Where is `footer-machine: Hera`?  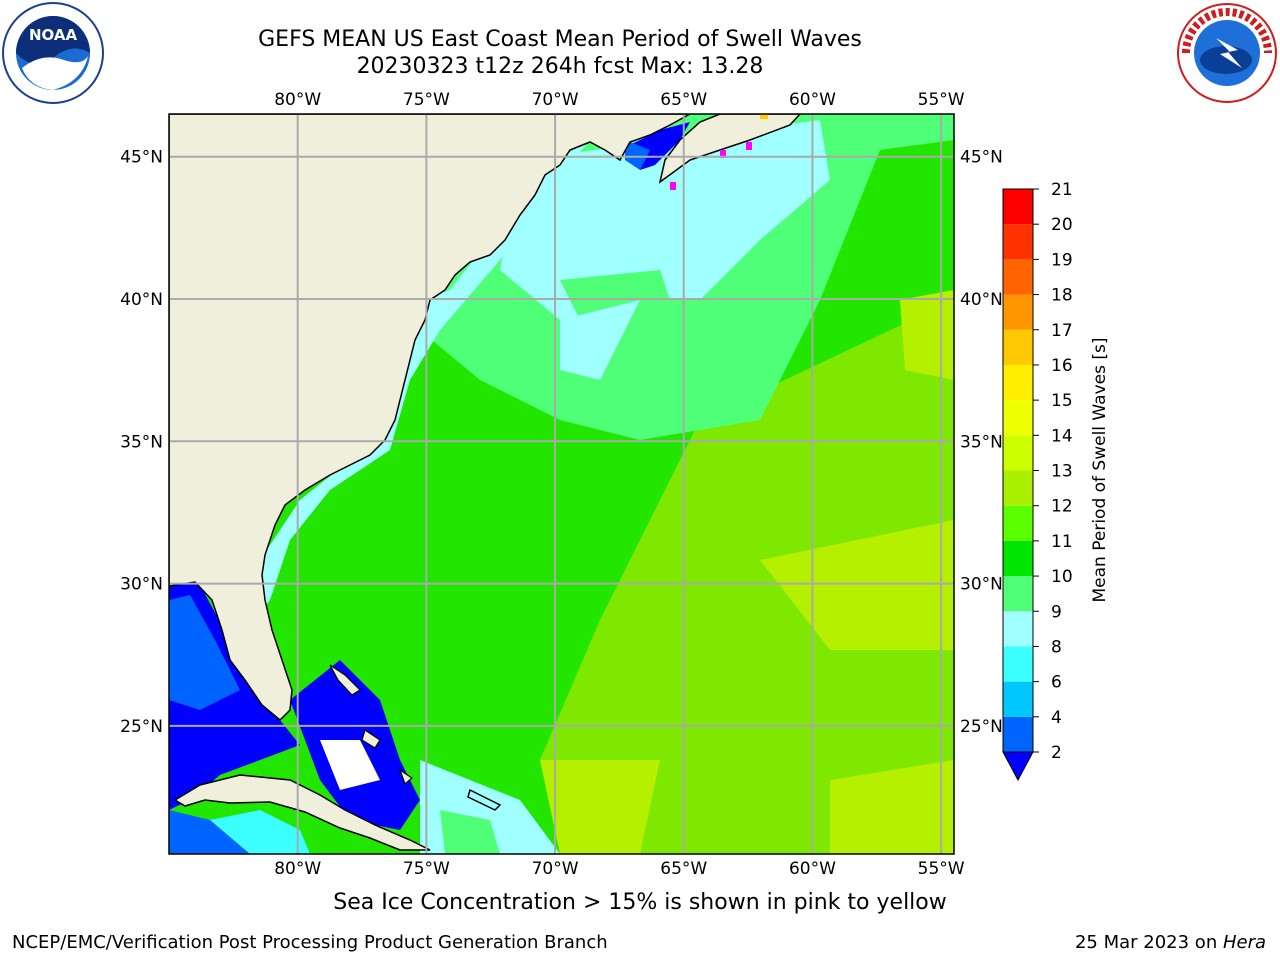 footer-machine: Hera is located at coordinates (1244, 942).